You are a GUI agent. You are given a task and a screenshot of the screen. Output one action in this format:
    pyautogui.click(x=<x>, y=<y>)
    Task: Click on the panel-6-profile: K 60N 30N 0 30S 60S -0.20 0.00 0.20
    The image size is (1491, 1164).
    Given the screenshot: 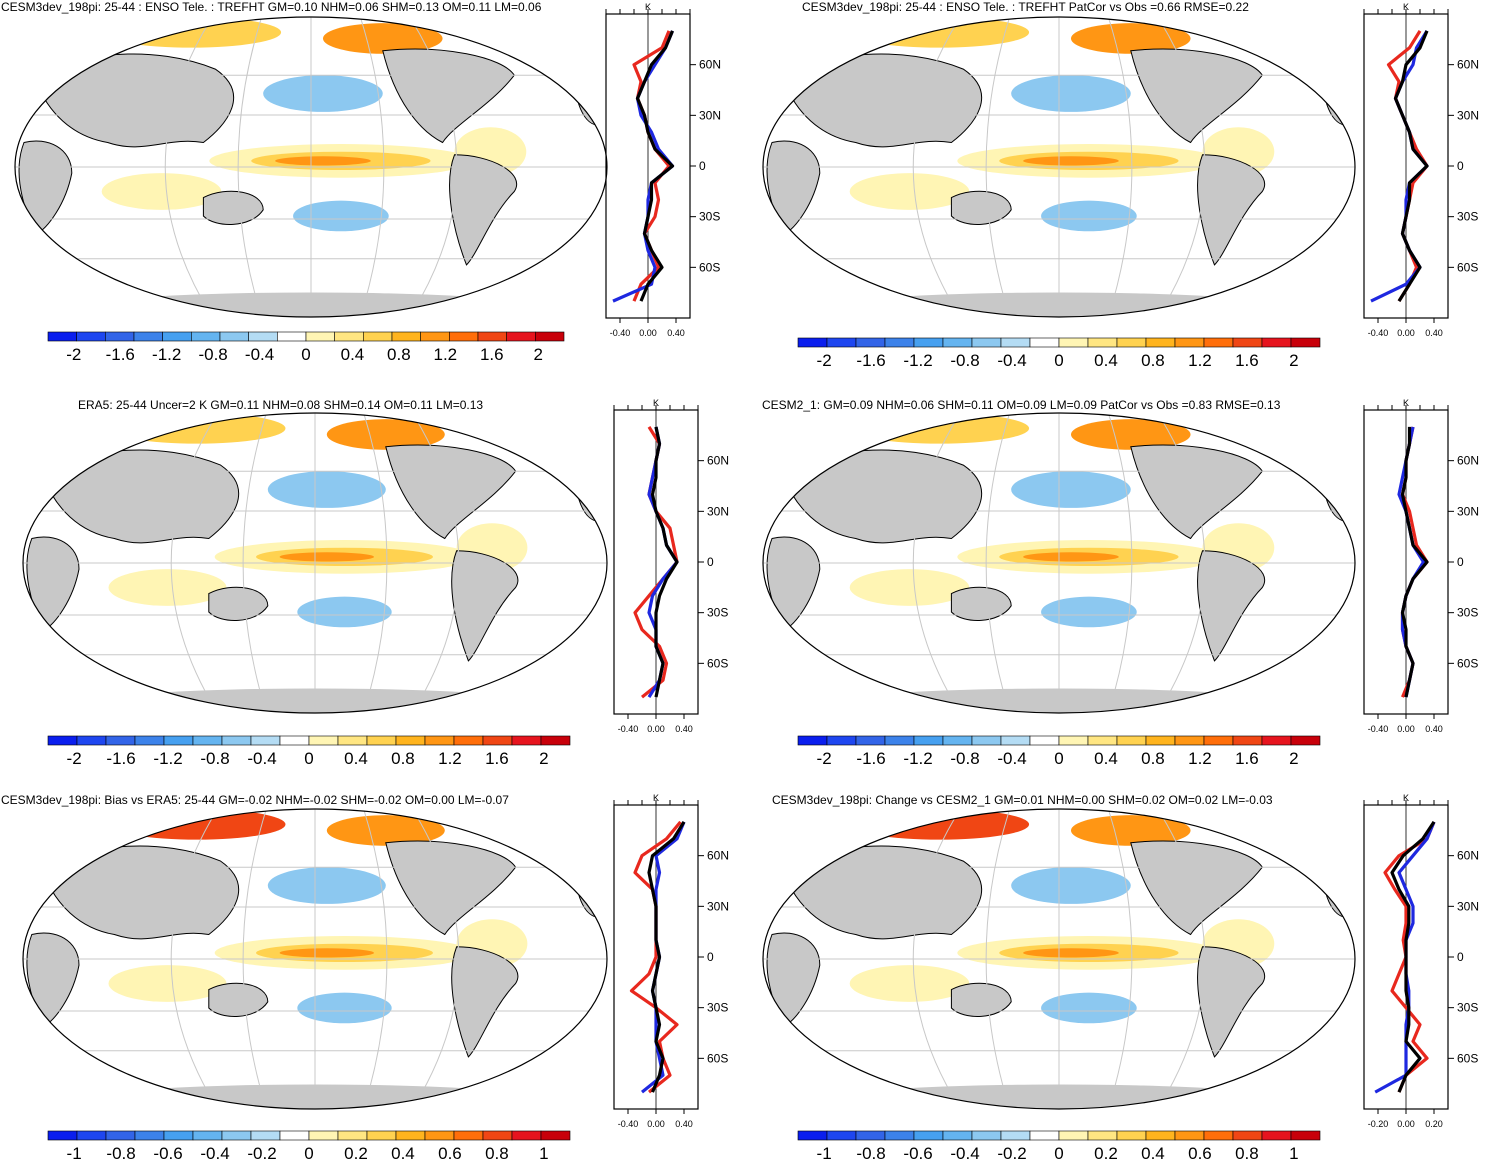 What is the action you would take?
    pyautogui.click(x=1421, y=961)
    